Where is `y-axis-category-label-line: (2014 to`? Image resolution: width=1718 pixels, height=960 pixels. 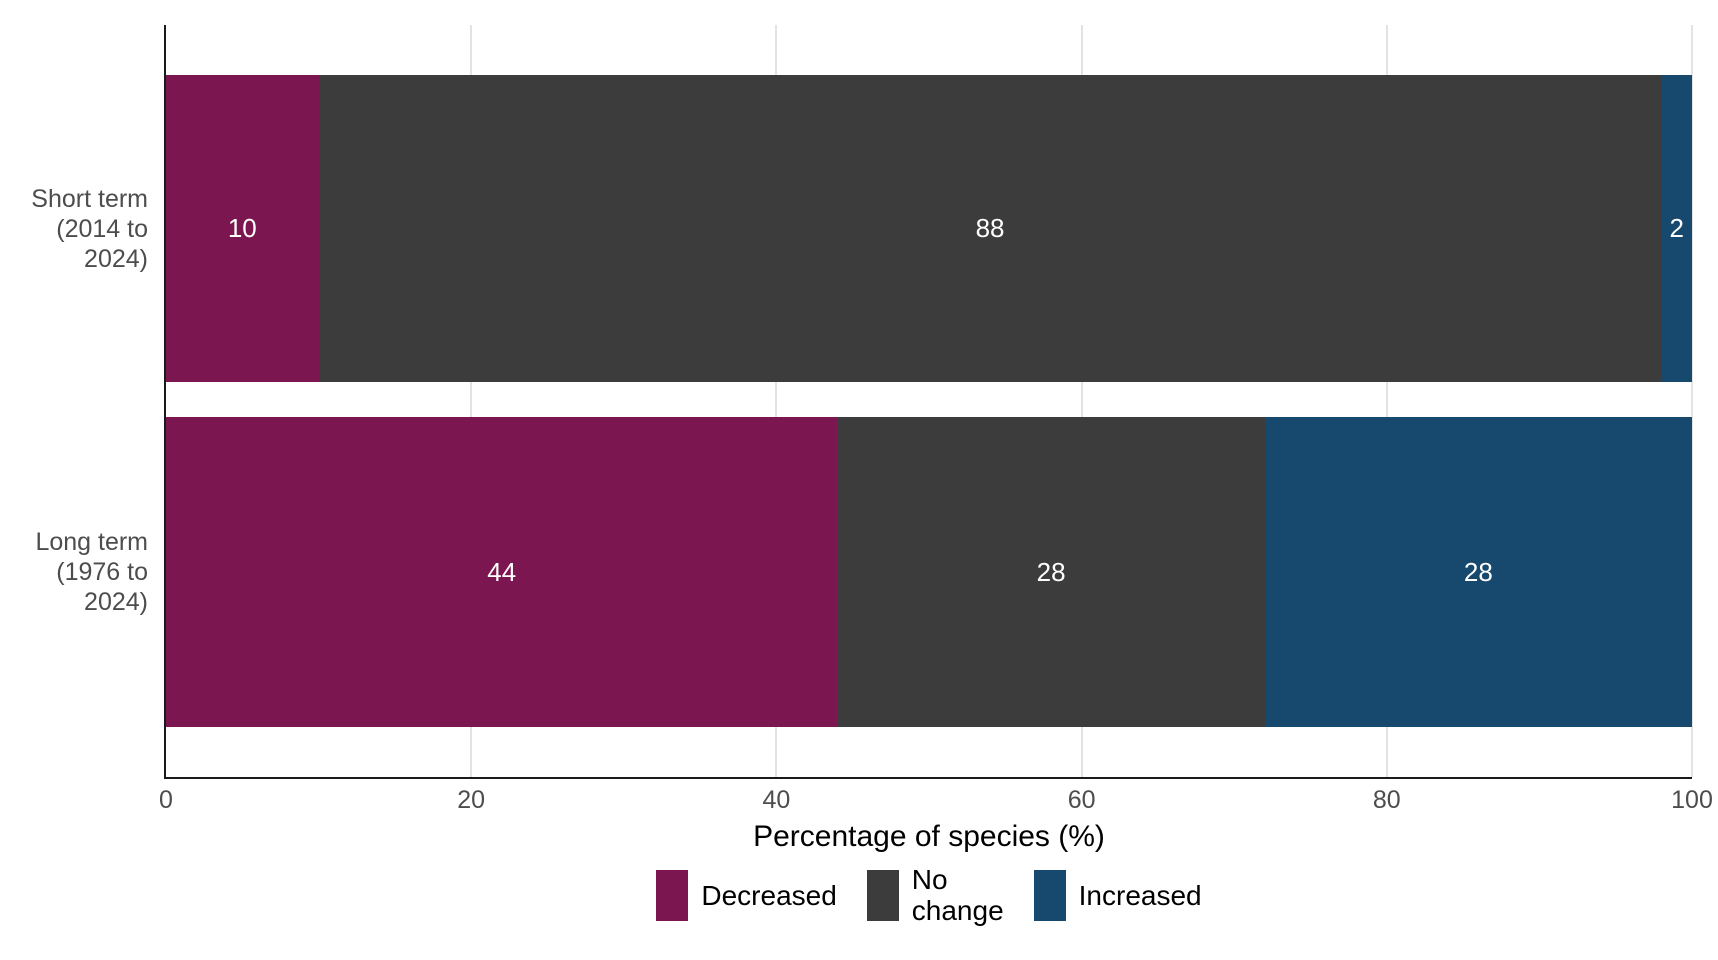
y-axis-category-label-line: (2014 to is located at coordinates (102, 228).